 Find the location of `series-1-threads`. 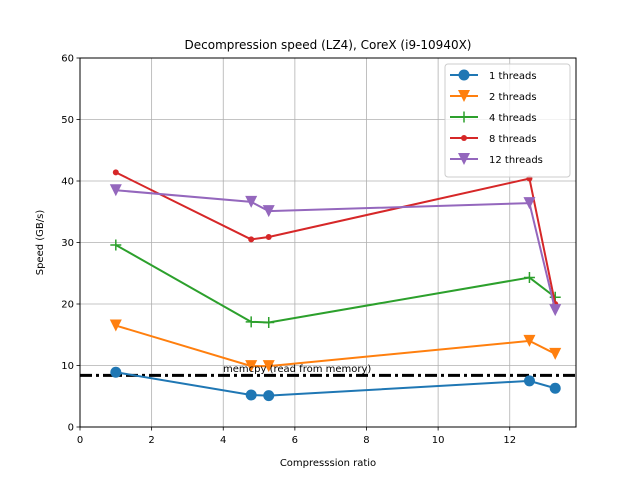

series-1-threads is located at coordinates (335, 384).